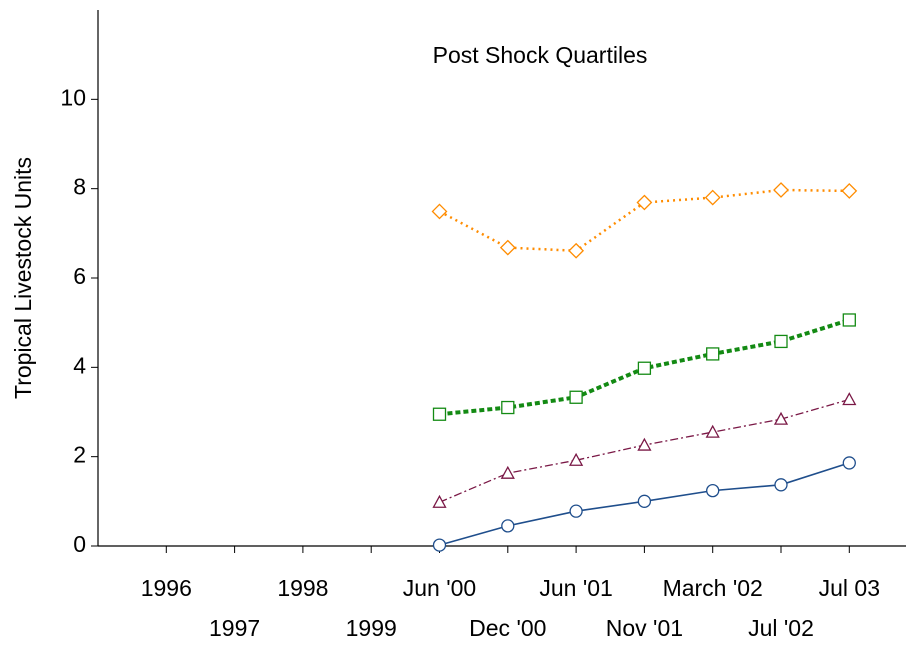 This screenshot has width=907, height=645. Describe the element at coordinates (849, 588) in the screenshot. I see `x-tick-label: Jul 03` at that location.